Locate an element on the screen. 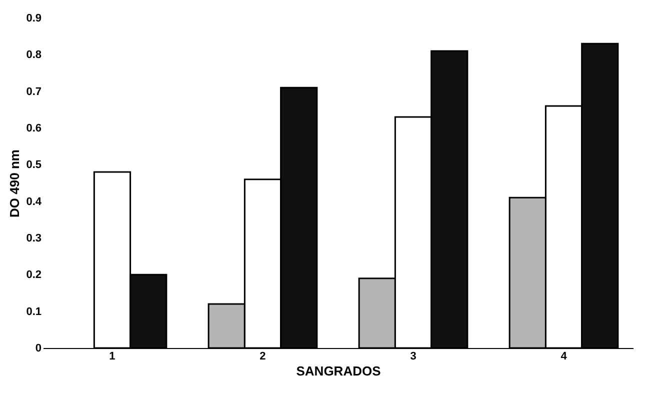 This screenshot has height=405, width=672. y-tick-label: 0.7 is located at coordinates (34, 92).